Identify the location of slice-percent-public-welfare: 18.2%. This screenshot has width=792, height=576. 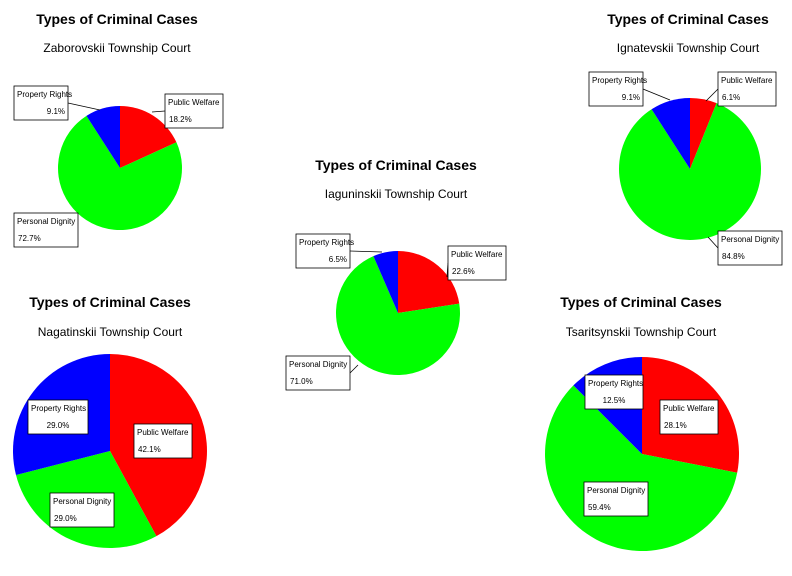
(180, 119).